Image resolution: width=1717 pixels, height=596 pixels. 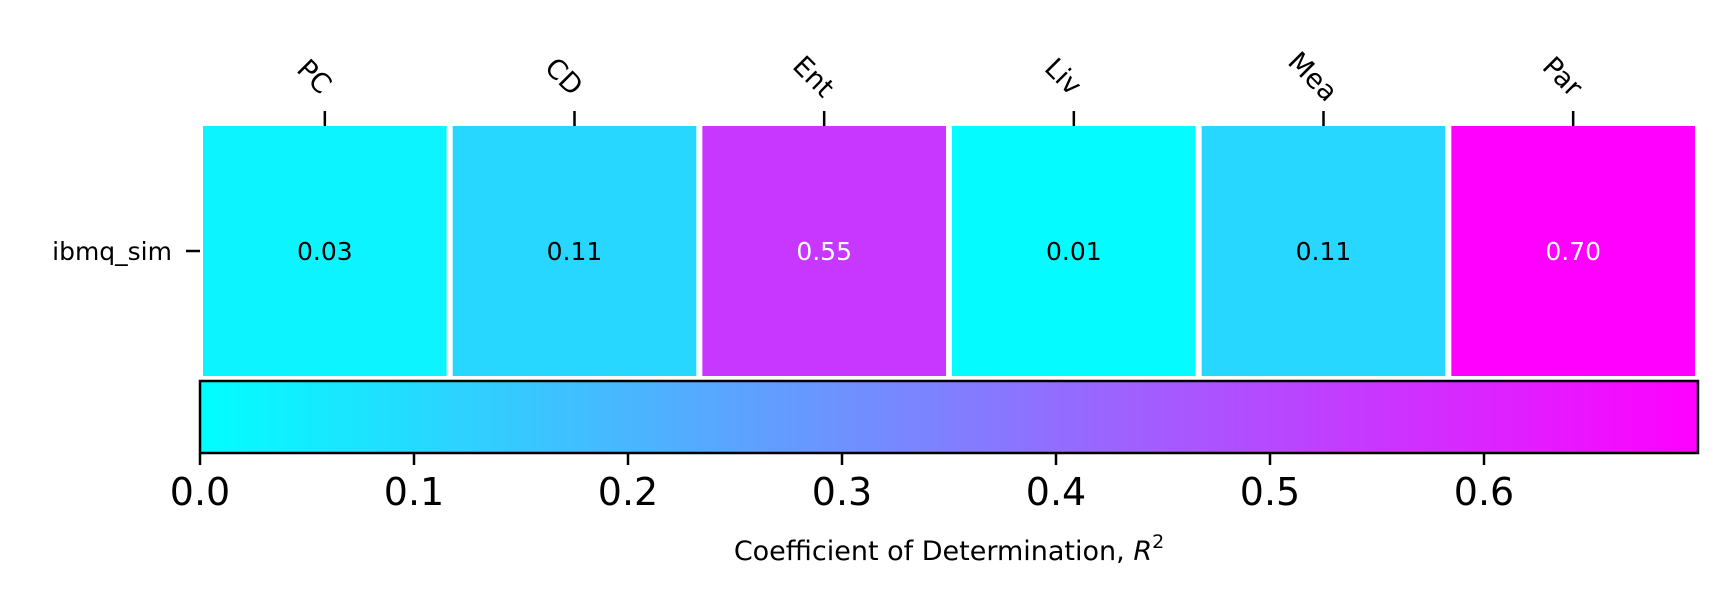 What do you see at coordinates (628, 492) in the screenshot?
I see `colorbar-tick-label: 0.2` at bounding box center [628, 492].